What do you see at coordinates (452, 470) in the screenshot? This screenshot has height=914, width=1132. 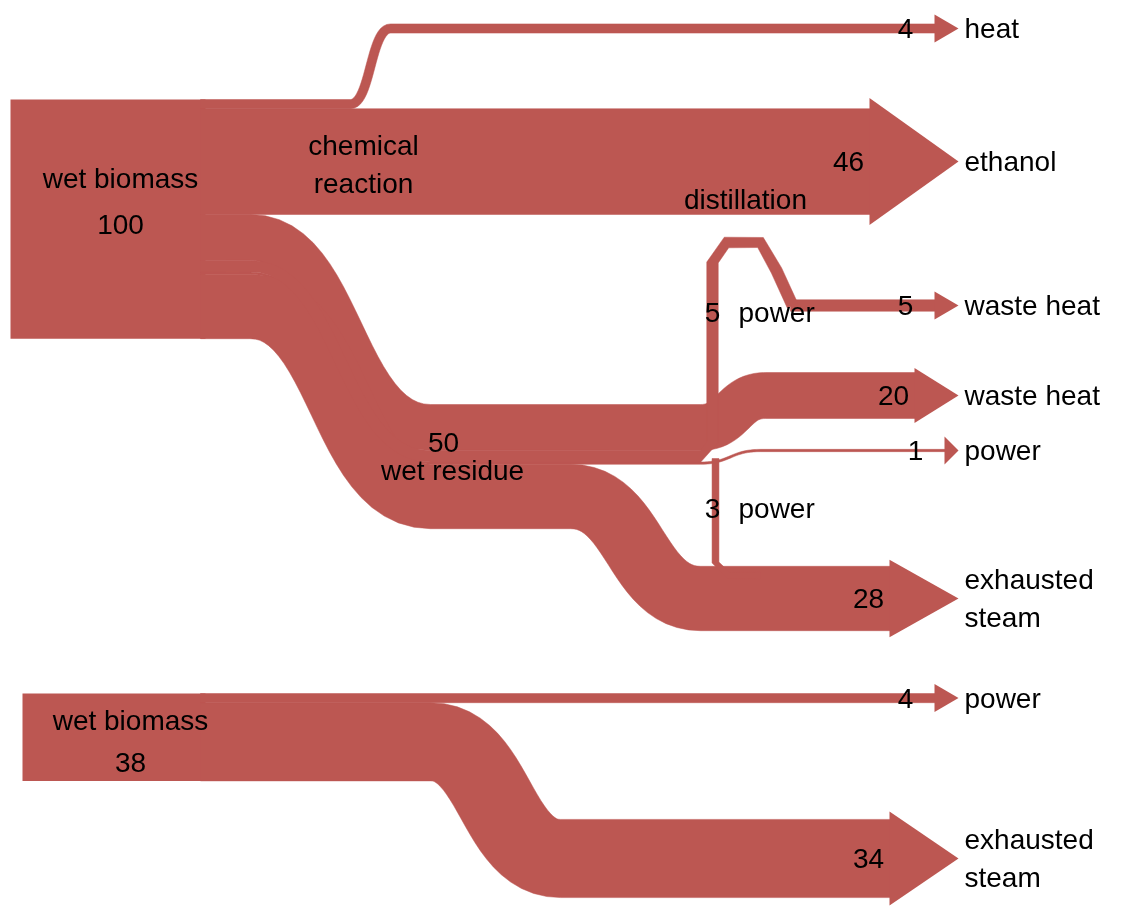 I see `text: wet residue` at bounding box center [452, 470].